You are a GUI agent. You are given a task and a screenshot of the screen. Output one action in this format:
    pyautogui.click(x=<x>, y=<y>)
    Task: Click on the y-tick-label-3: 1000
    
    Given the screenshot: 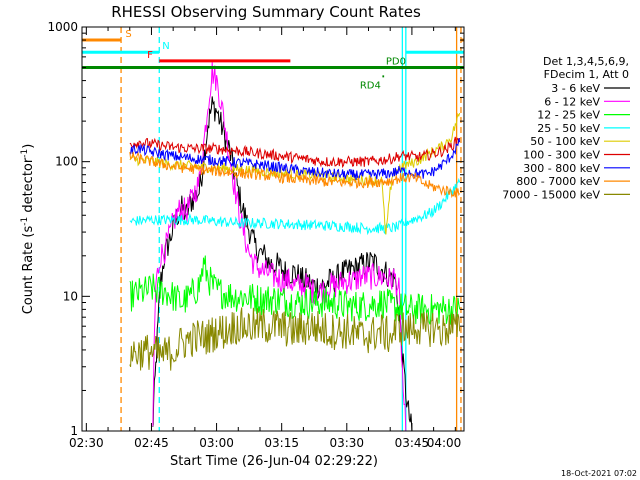 What is the action you would take?
    pyautogui.click(x=62, y=27)
    